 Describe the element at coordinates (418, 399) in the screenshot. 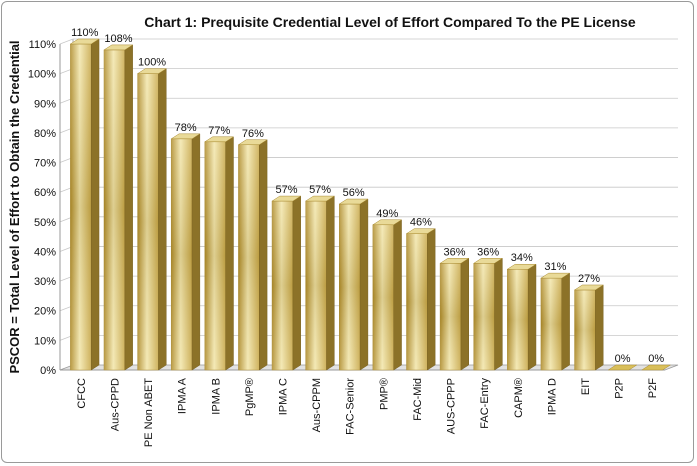

I see `x-tick-label: FAC-Mid` at that location.